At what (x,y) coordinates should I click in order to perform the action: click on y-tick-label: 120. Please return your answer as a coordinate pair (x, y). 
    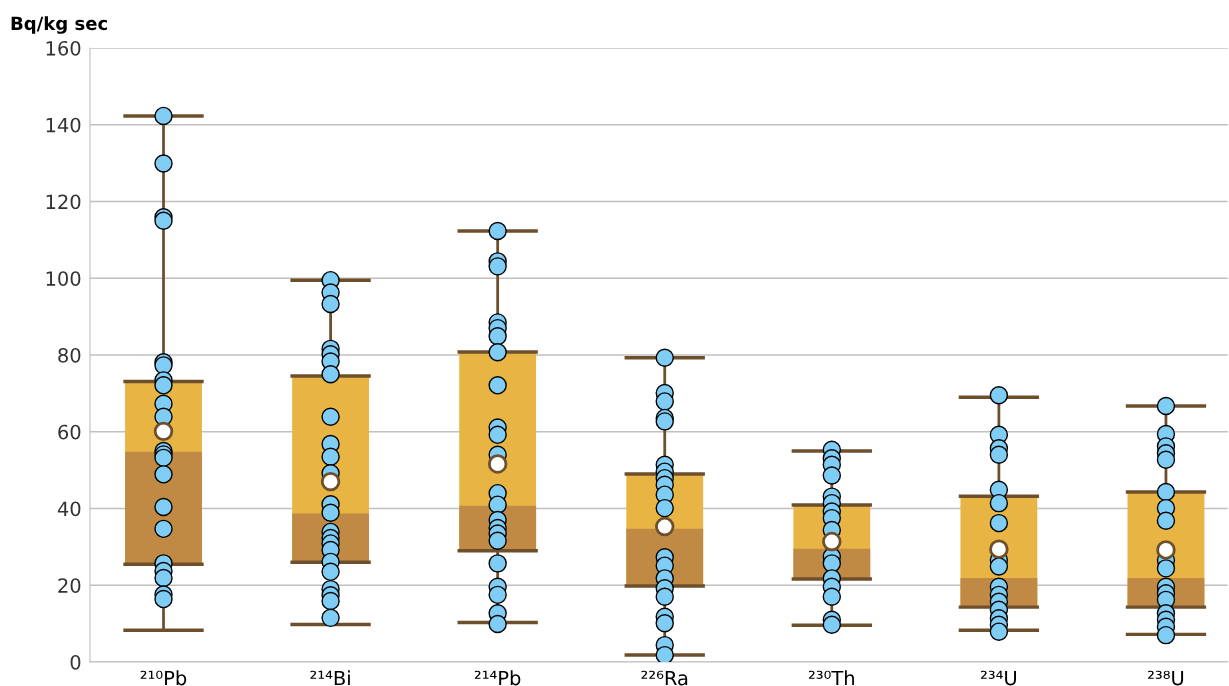
    Looking at the image, I should click on (63, 202).